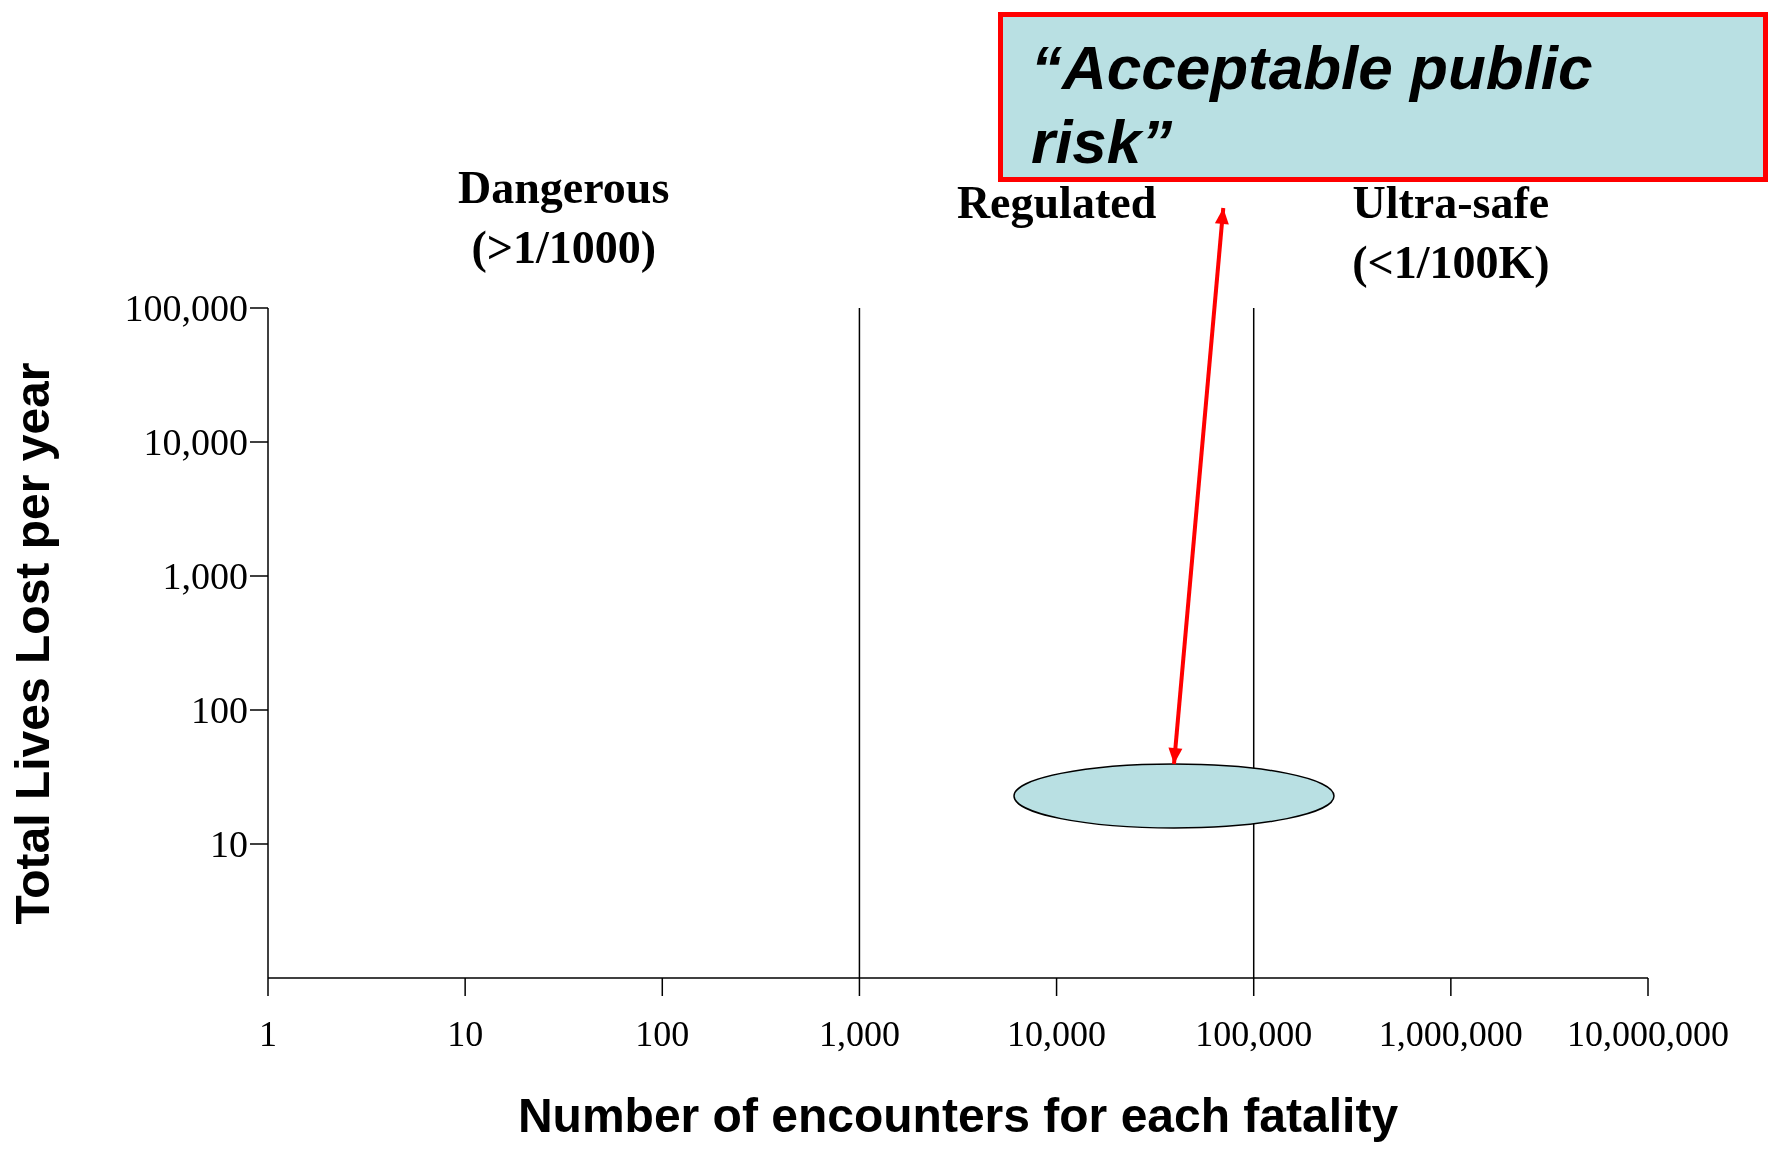 The image size is (1775, 1176). I want to click on x-tick-label: 10,000, so click(1057, 1033).